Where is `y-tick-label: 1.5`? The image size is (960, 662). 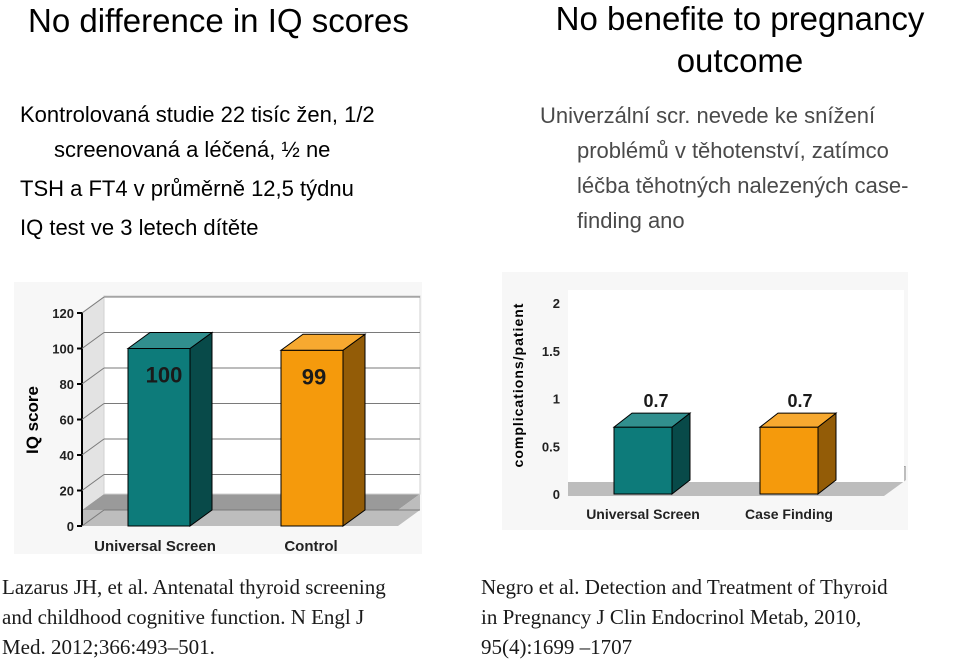
y-tick-label: 1.5 is located at coordinates (551, 351).